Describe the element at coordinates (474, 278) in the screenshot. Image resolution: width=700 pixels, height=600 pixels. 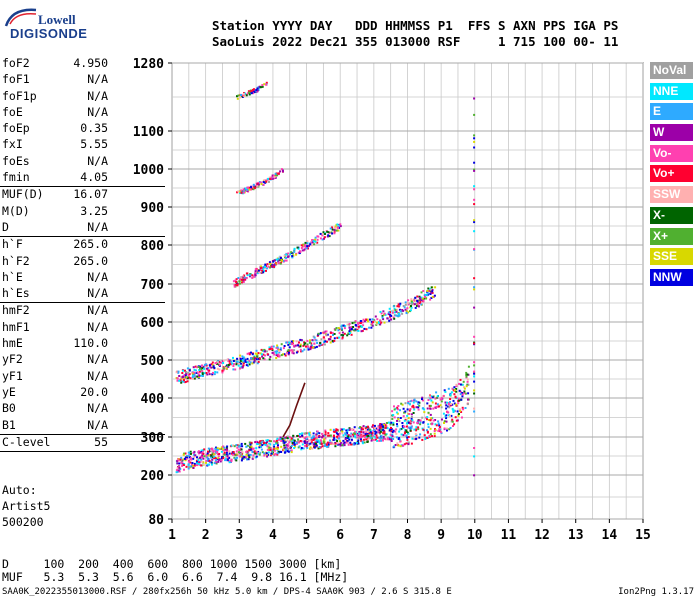
I see `echo-point-noise` at that location.